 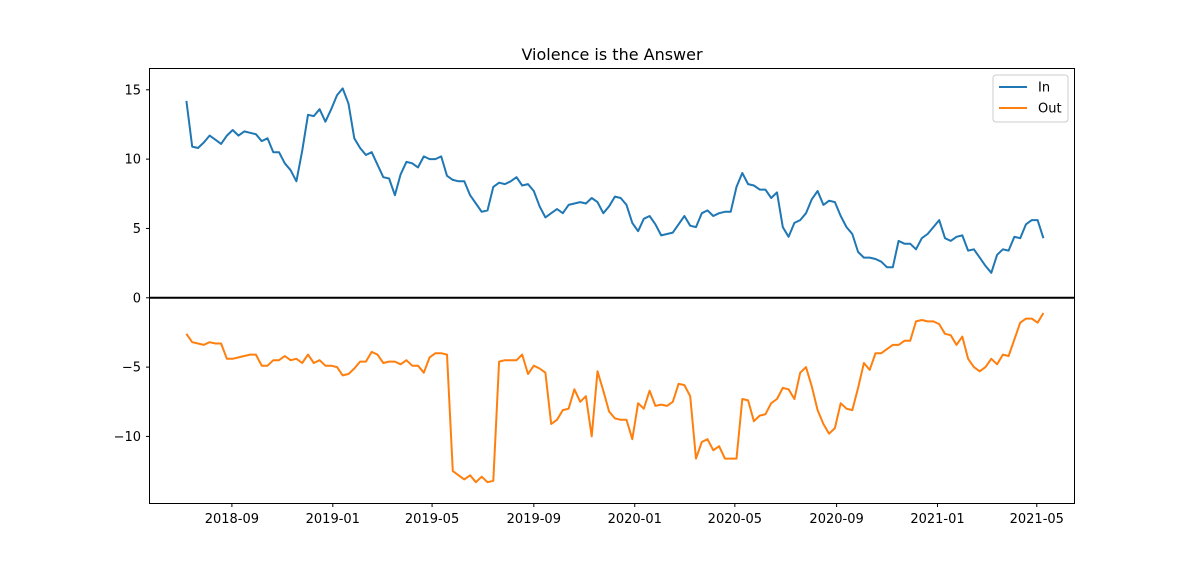 I want to click on y-tick-label-1: 10, so click(x=132, y=160).